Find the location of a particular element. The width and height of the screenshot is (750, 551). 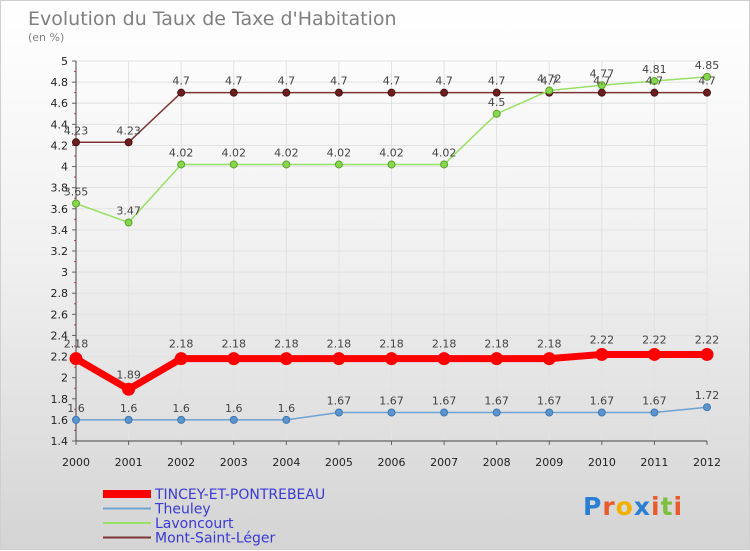

x-tick-label: 2004 is located at coordinates (286, 462).